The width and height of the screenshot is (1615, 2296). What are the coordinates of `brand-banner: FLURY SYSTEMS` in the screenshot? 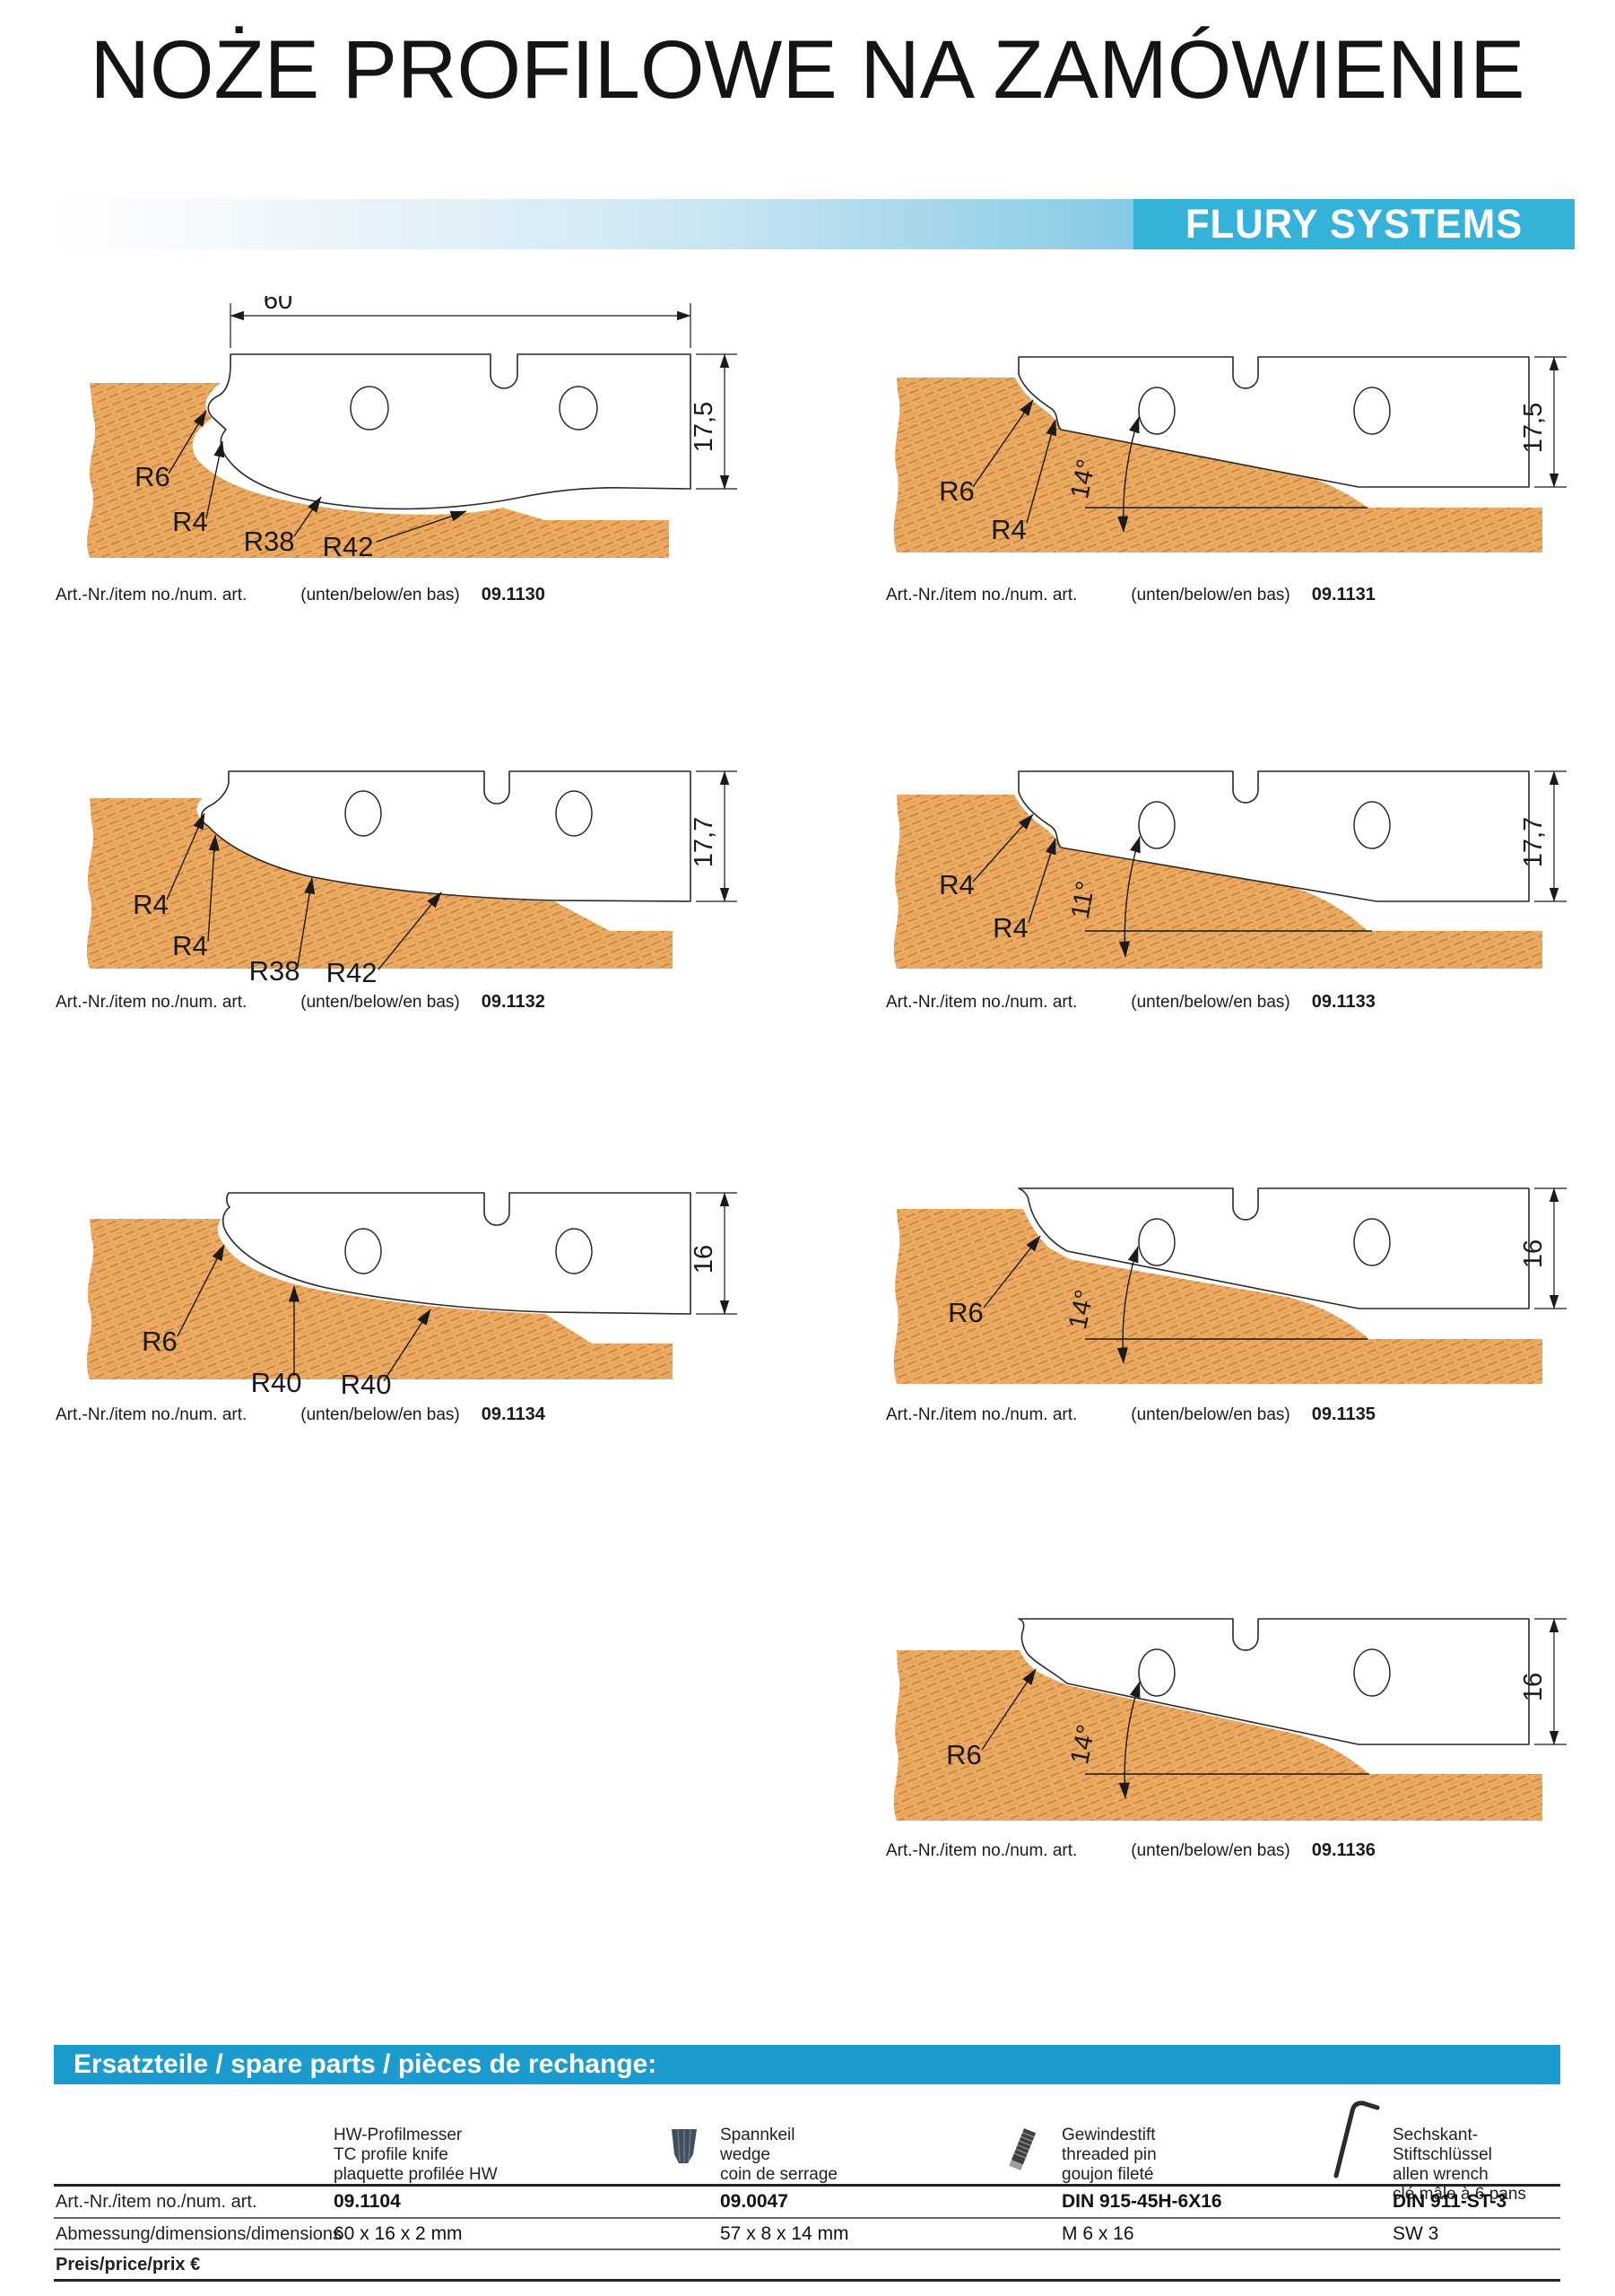 It's located at (814, 224).